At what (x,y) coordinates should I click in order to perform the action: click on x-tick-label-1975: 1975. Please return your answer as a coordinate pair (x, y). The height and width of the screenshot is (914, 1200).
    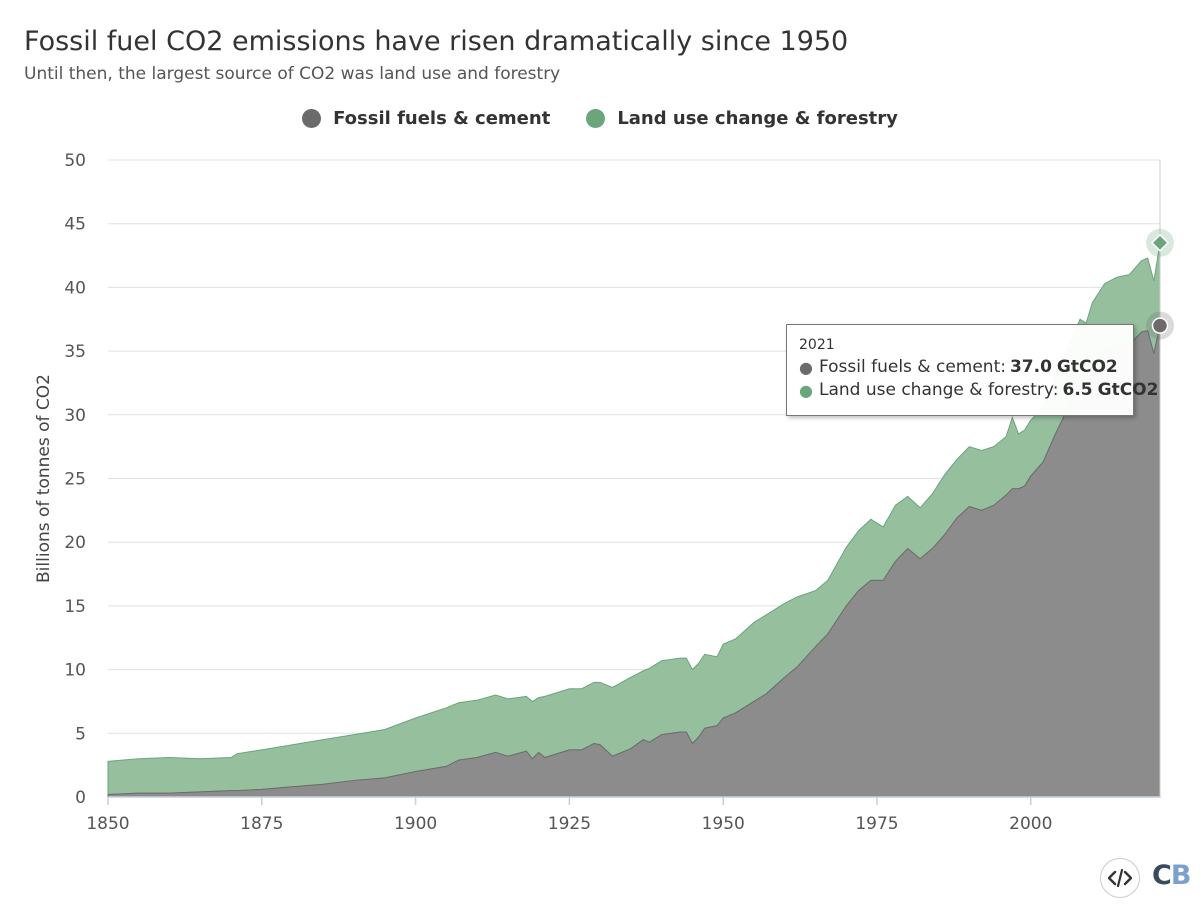
    Looking at the image, I should click on (876, 824).